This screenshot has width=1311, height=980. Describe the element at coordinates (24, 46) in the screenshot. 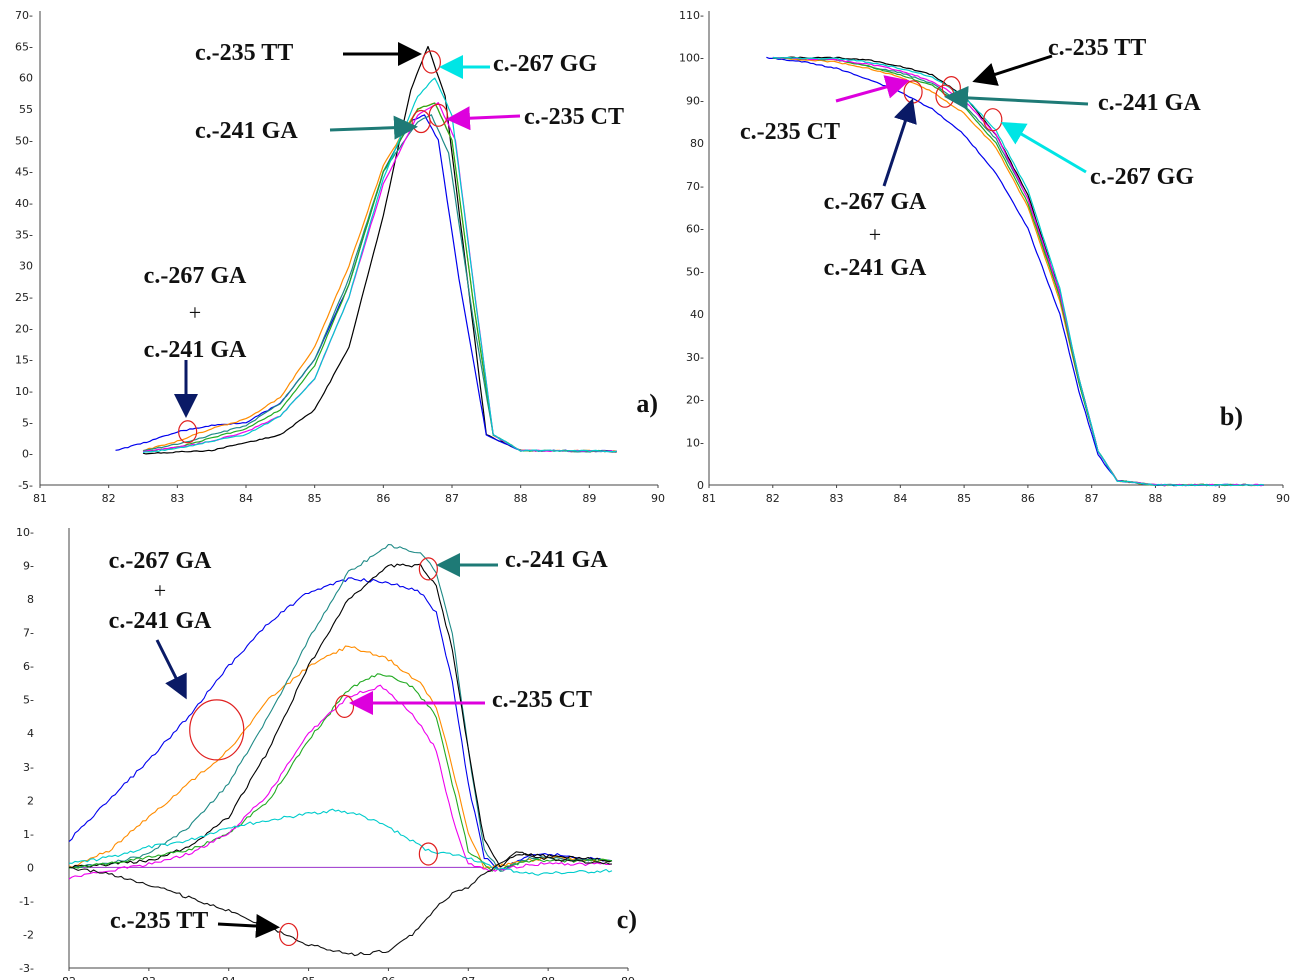

I see `y-tick-label: 65-` at that location.